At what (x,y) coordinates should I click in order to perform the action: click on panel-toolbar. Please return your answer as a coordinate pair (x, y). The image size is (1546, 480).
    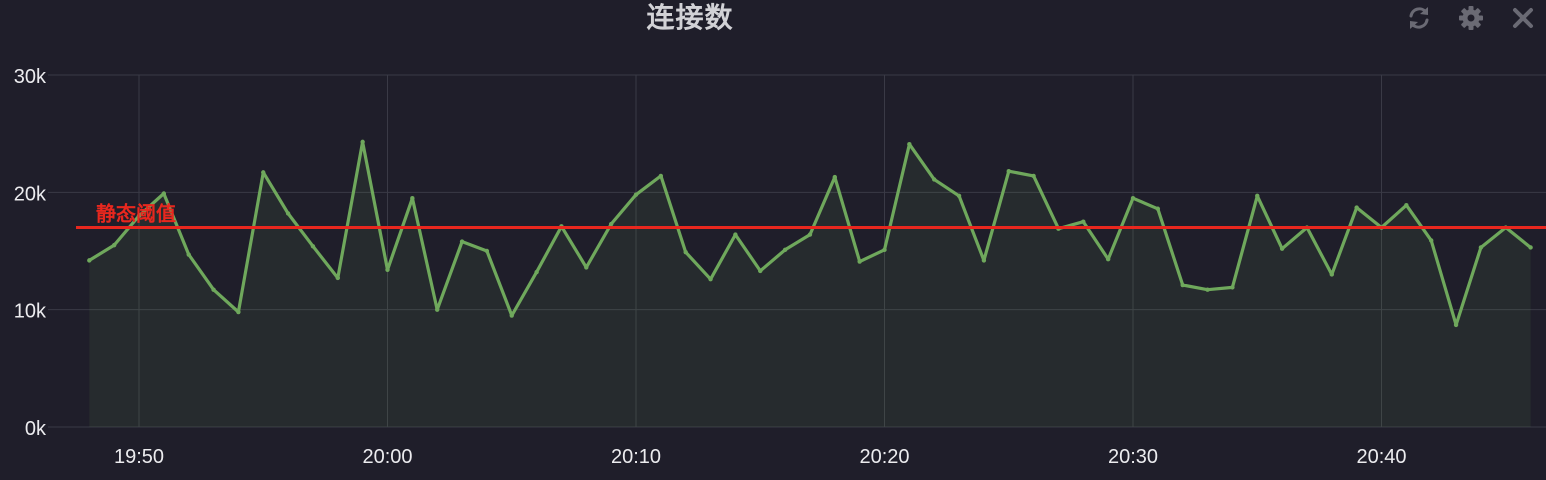
    Looking at the image, I should click on (1471, 18).